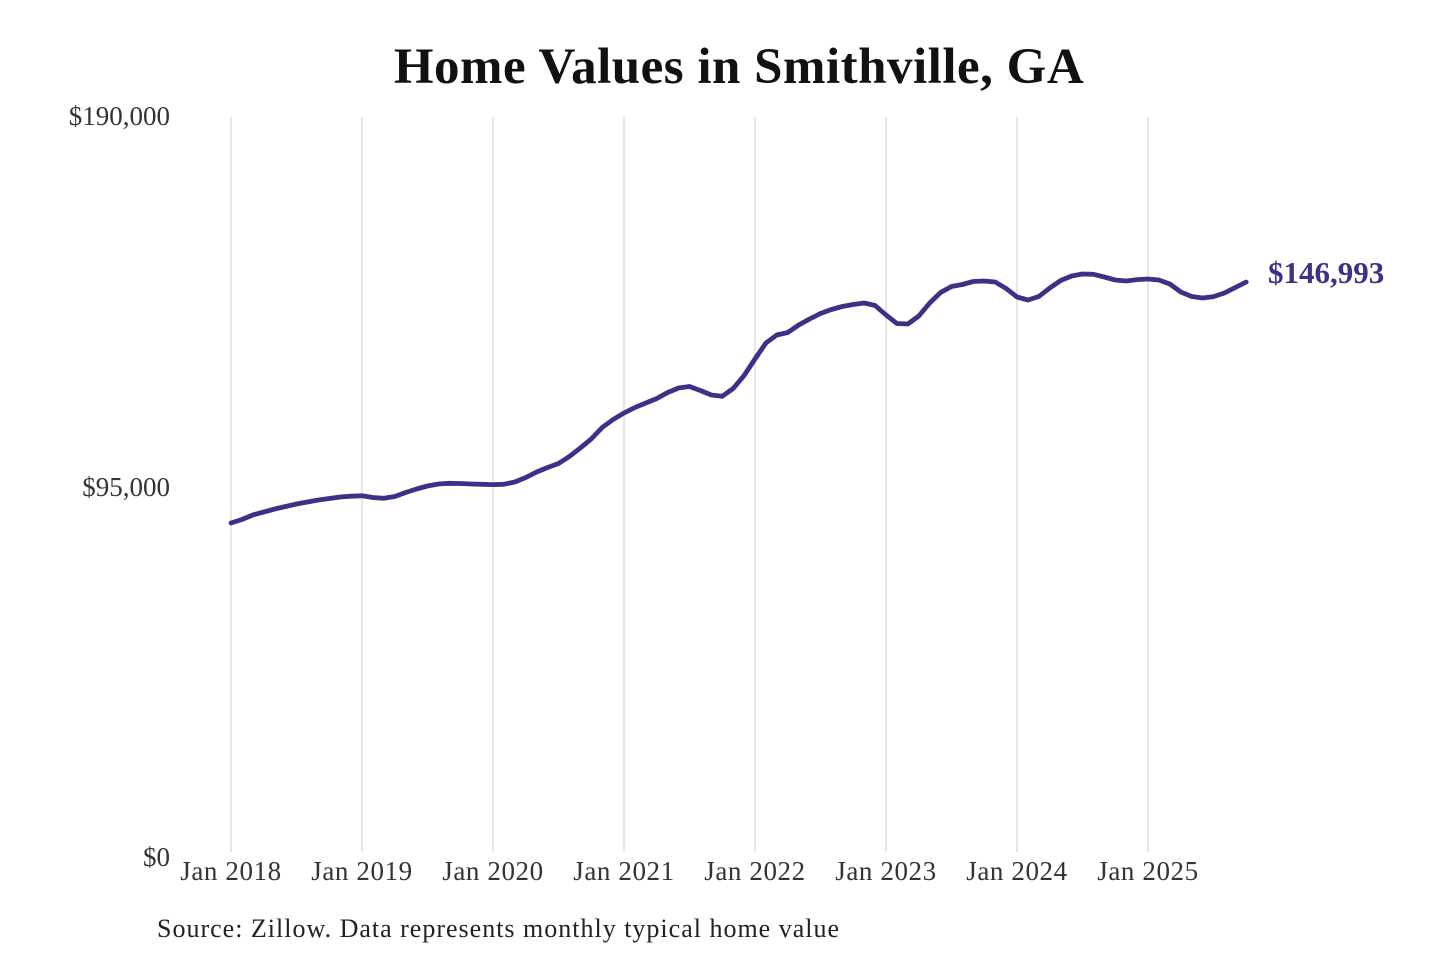  What do you see at coordinates (362, 871) in the screenshot?
I see `svg-text: Jan 2019` at bounding box center [362, 871].